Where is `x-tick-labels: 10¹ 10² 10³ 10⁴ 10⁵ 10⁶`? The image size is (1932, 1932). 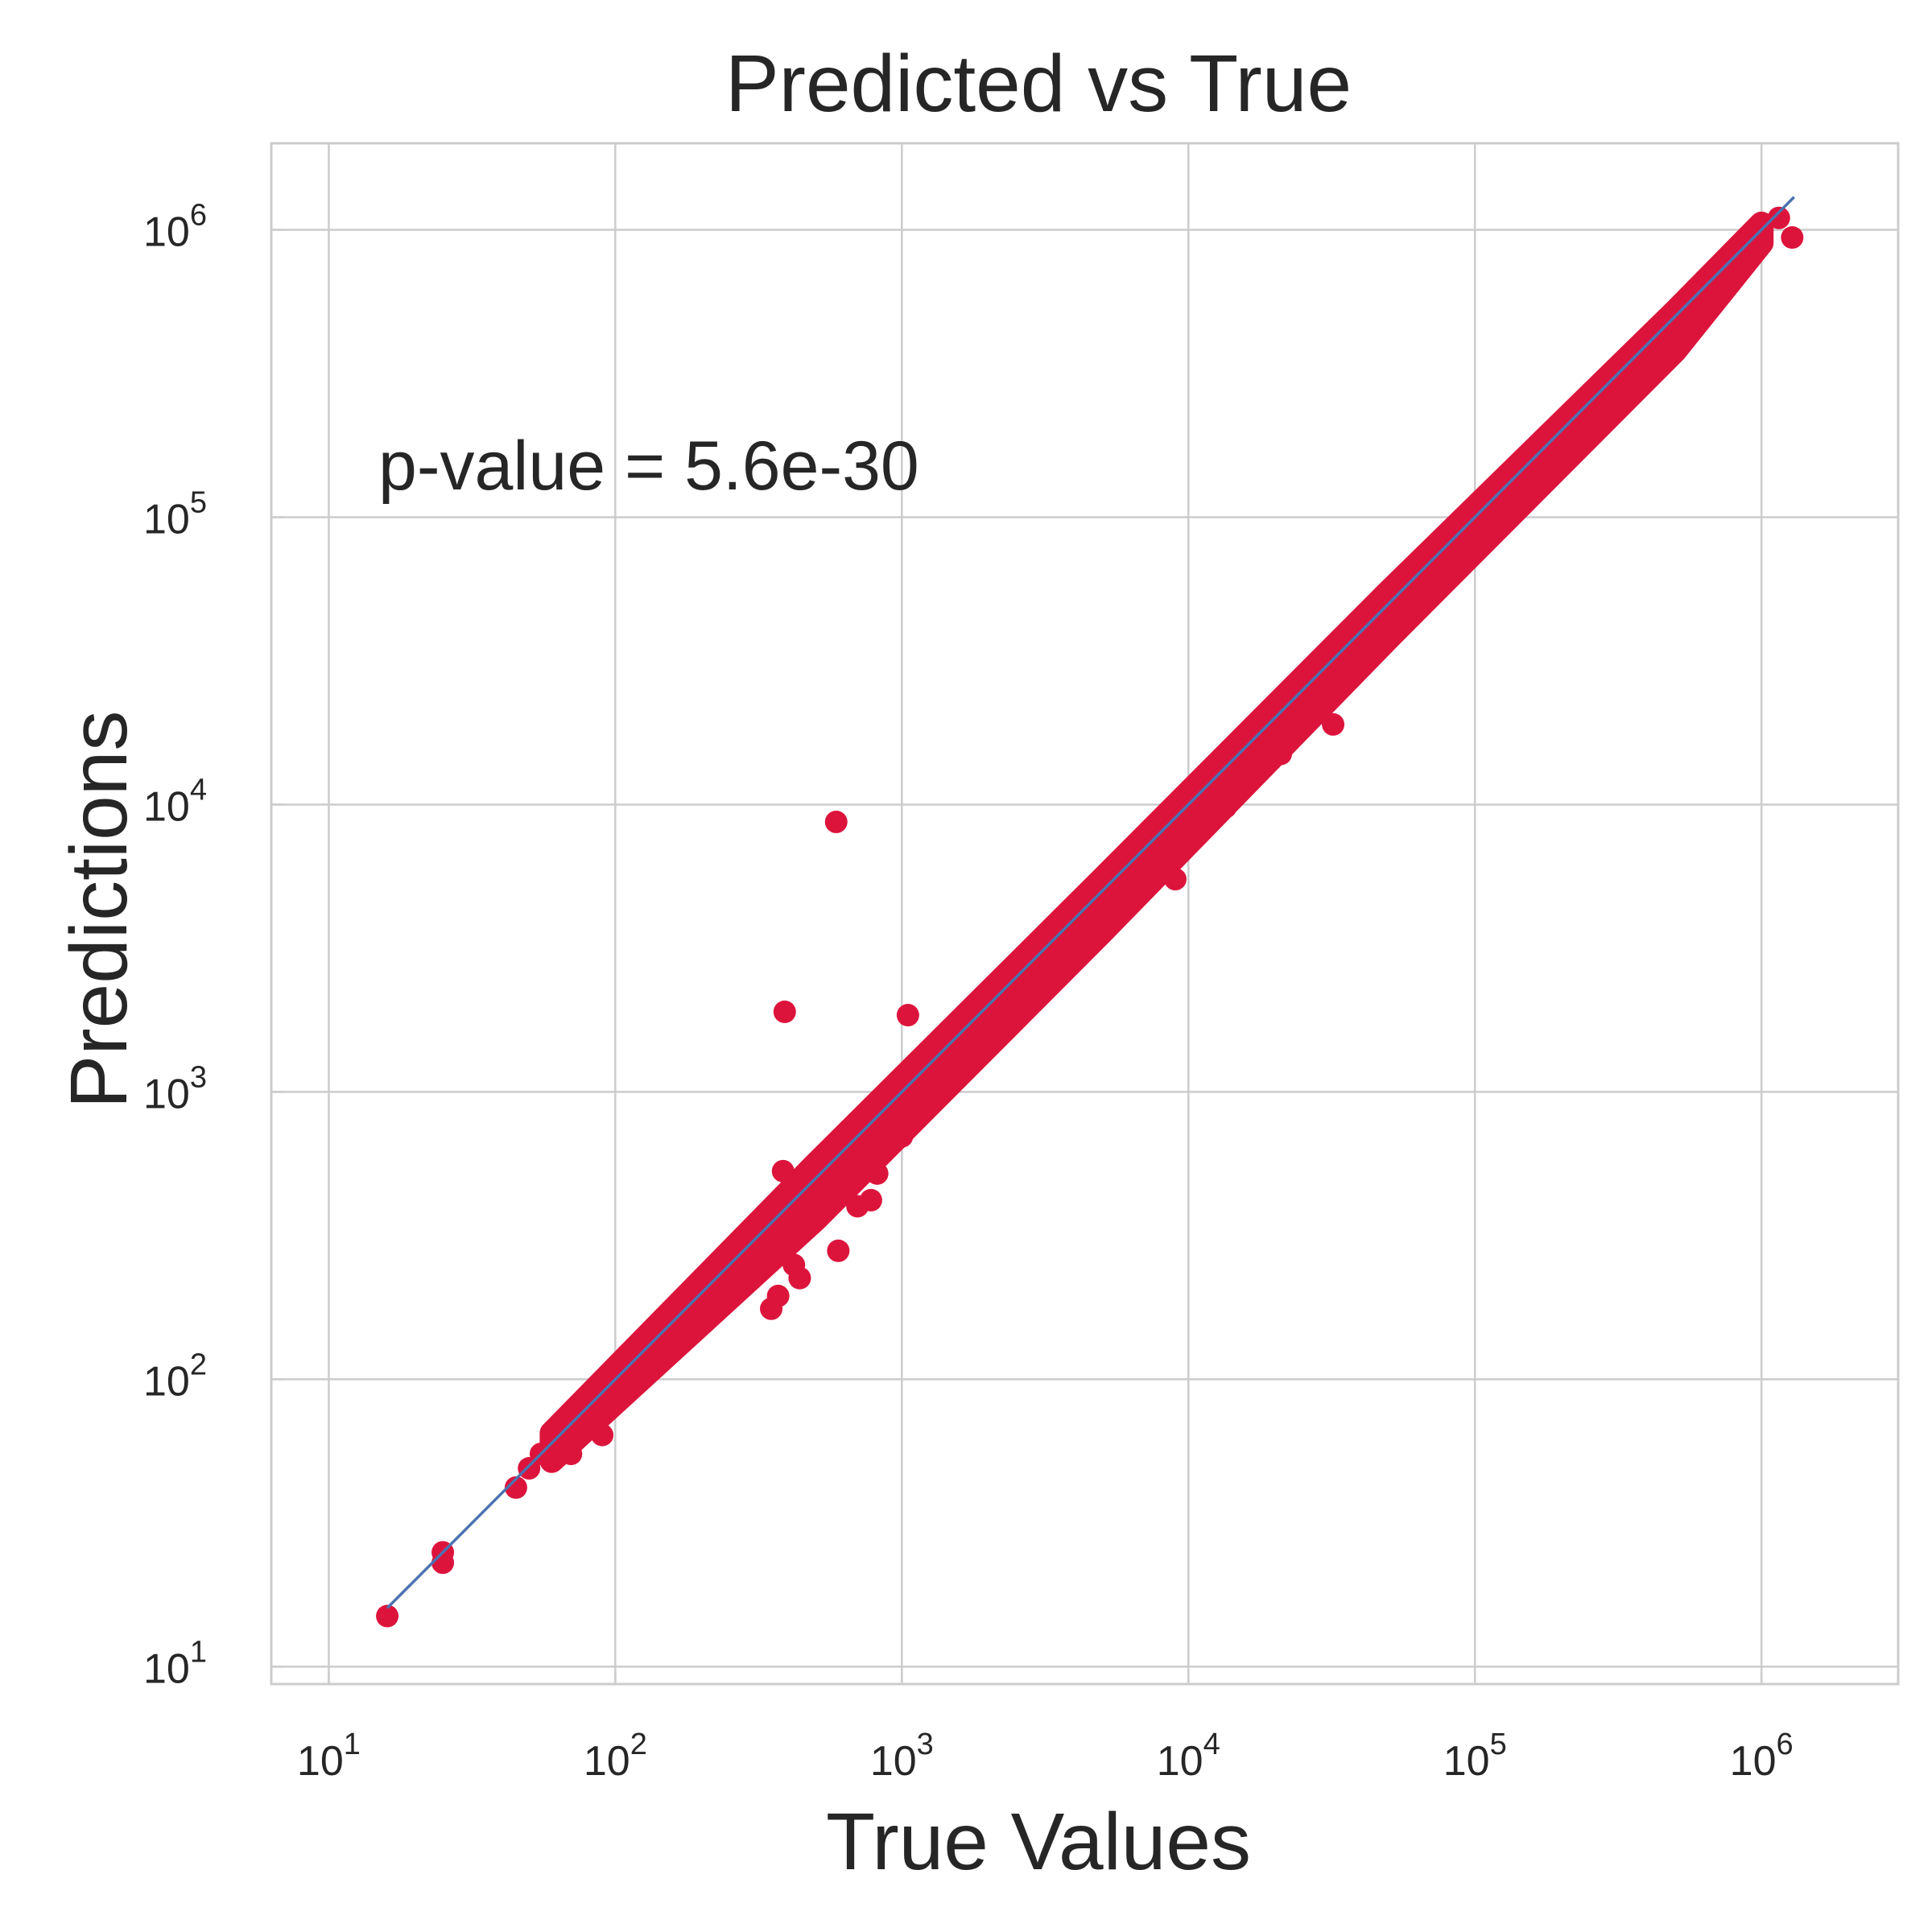 x-tick-labels: 10¹ 10² 10³ 10⁴ 10⁵ 10⁶ is located at coordinates (1045, 1756).